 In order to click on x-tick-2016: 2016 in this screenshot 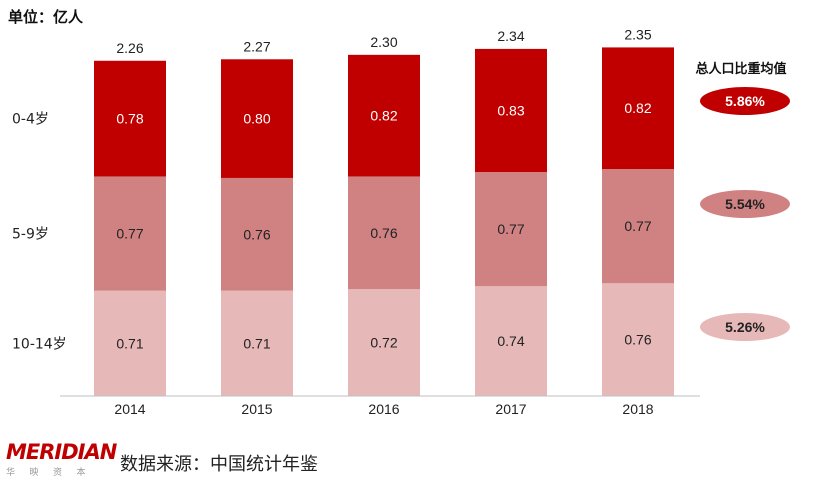, I will do `click(383, 409)`.